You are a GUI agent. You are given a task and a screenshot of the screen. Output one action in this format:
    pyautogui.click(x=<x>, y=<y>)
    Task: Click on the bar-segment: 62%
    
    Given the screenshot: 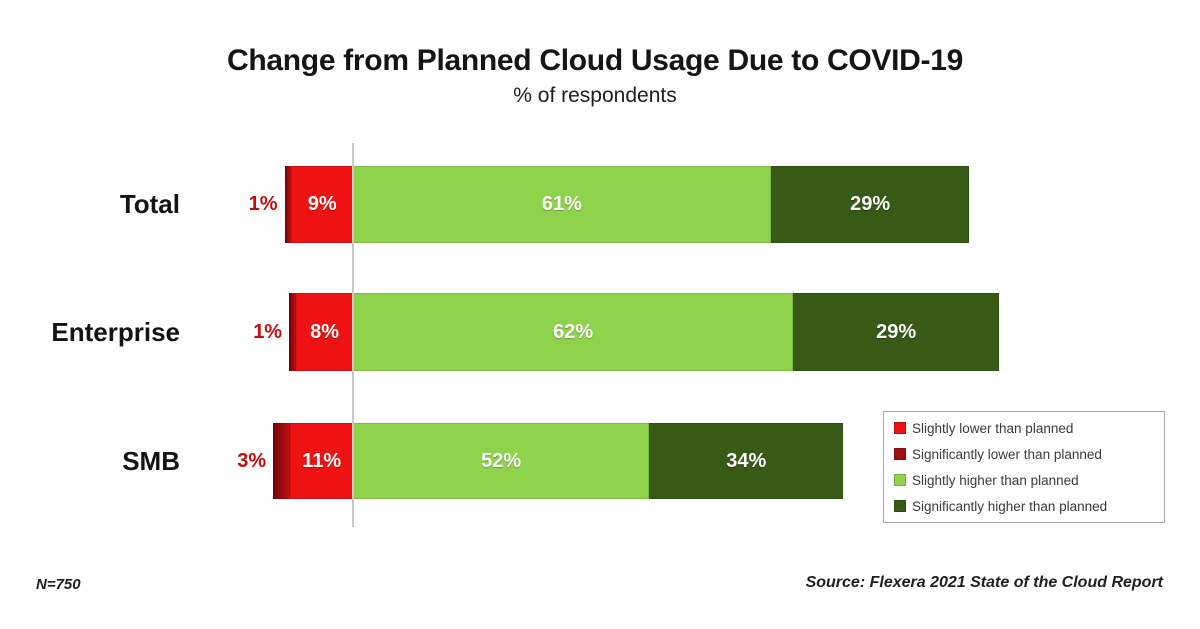 What is the action you would take?
    pyautogui.click(x=573, y=332)
    